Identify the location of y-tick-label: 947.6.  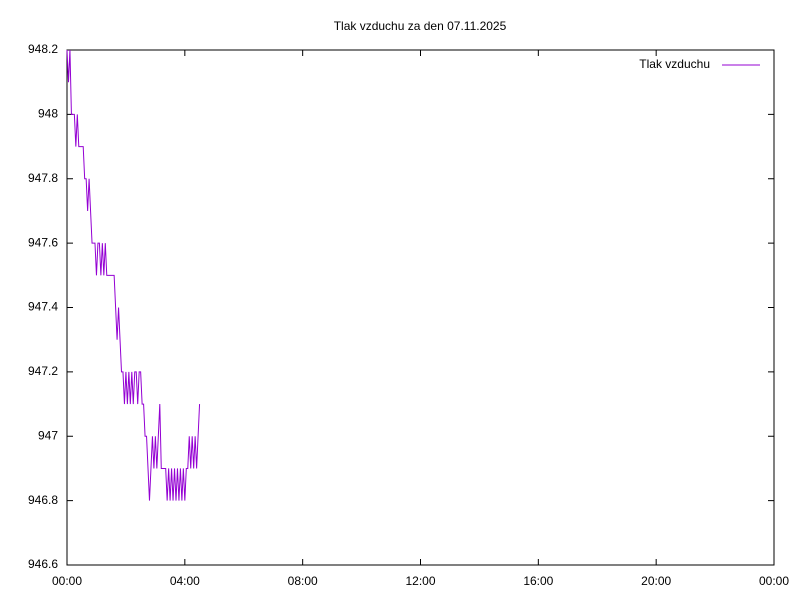
(43, 242).